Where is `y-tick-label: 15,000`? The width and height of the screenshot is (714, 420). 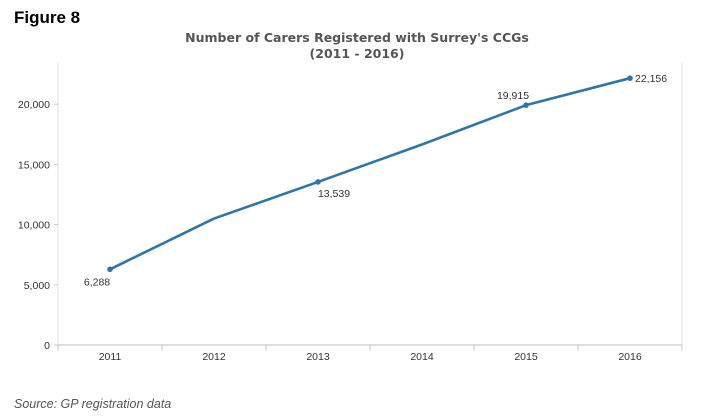 y-tick-label: 15,000 is located at coordinates (34, 165).